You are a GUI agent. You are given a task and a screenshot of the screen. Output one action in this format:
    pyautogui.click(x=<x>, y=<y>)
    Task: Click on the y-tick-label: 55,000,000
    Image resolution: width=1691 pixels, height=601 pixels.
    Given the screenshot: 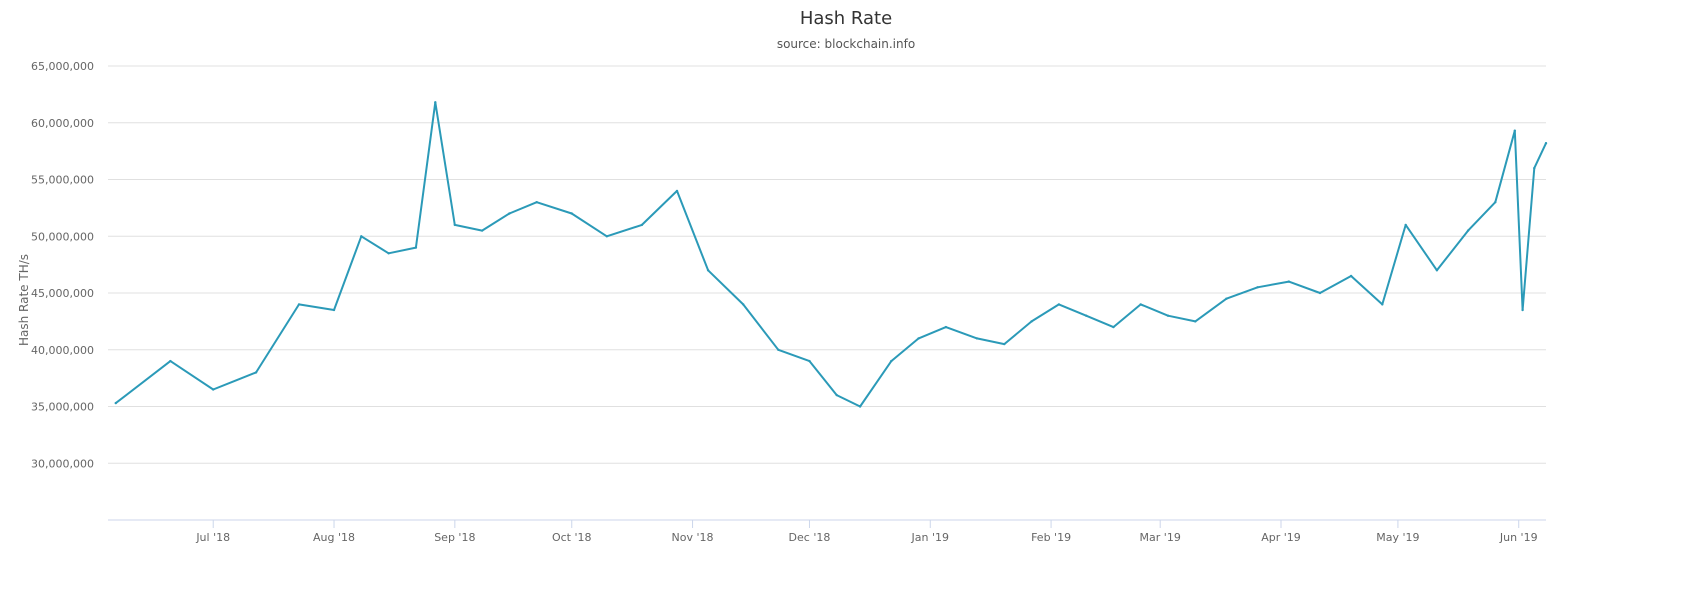 What is the action you would take?
    pyautogui.click(x=62, y=180)
    